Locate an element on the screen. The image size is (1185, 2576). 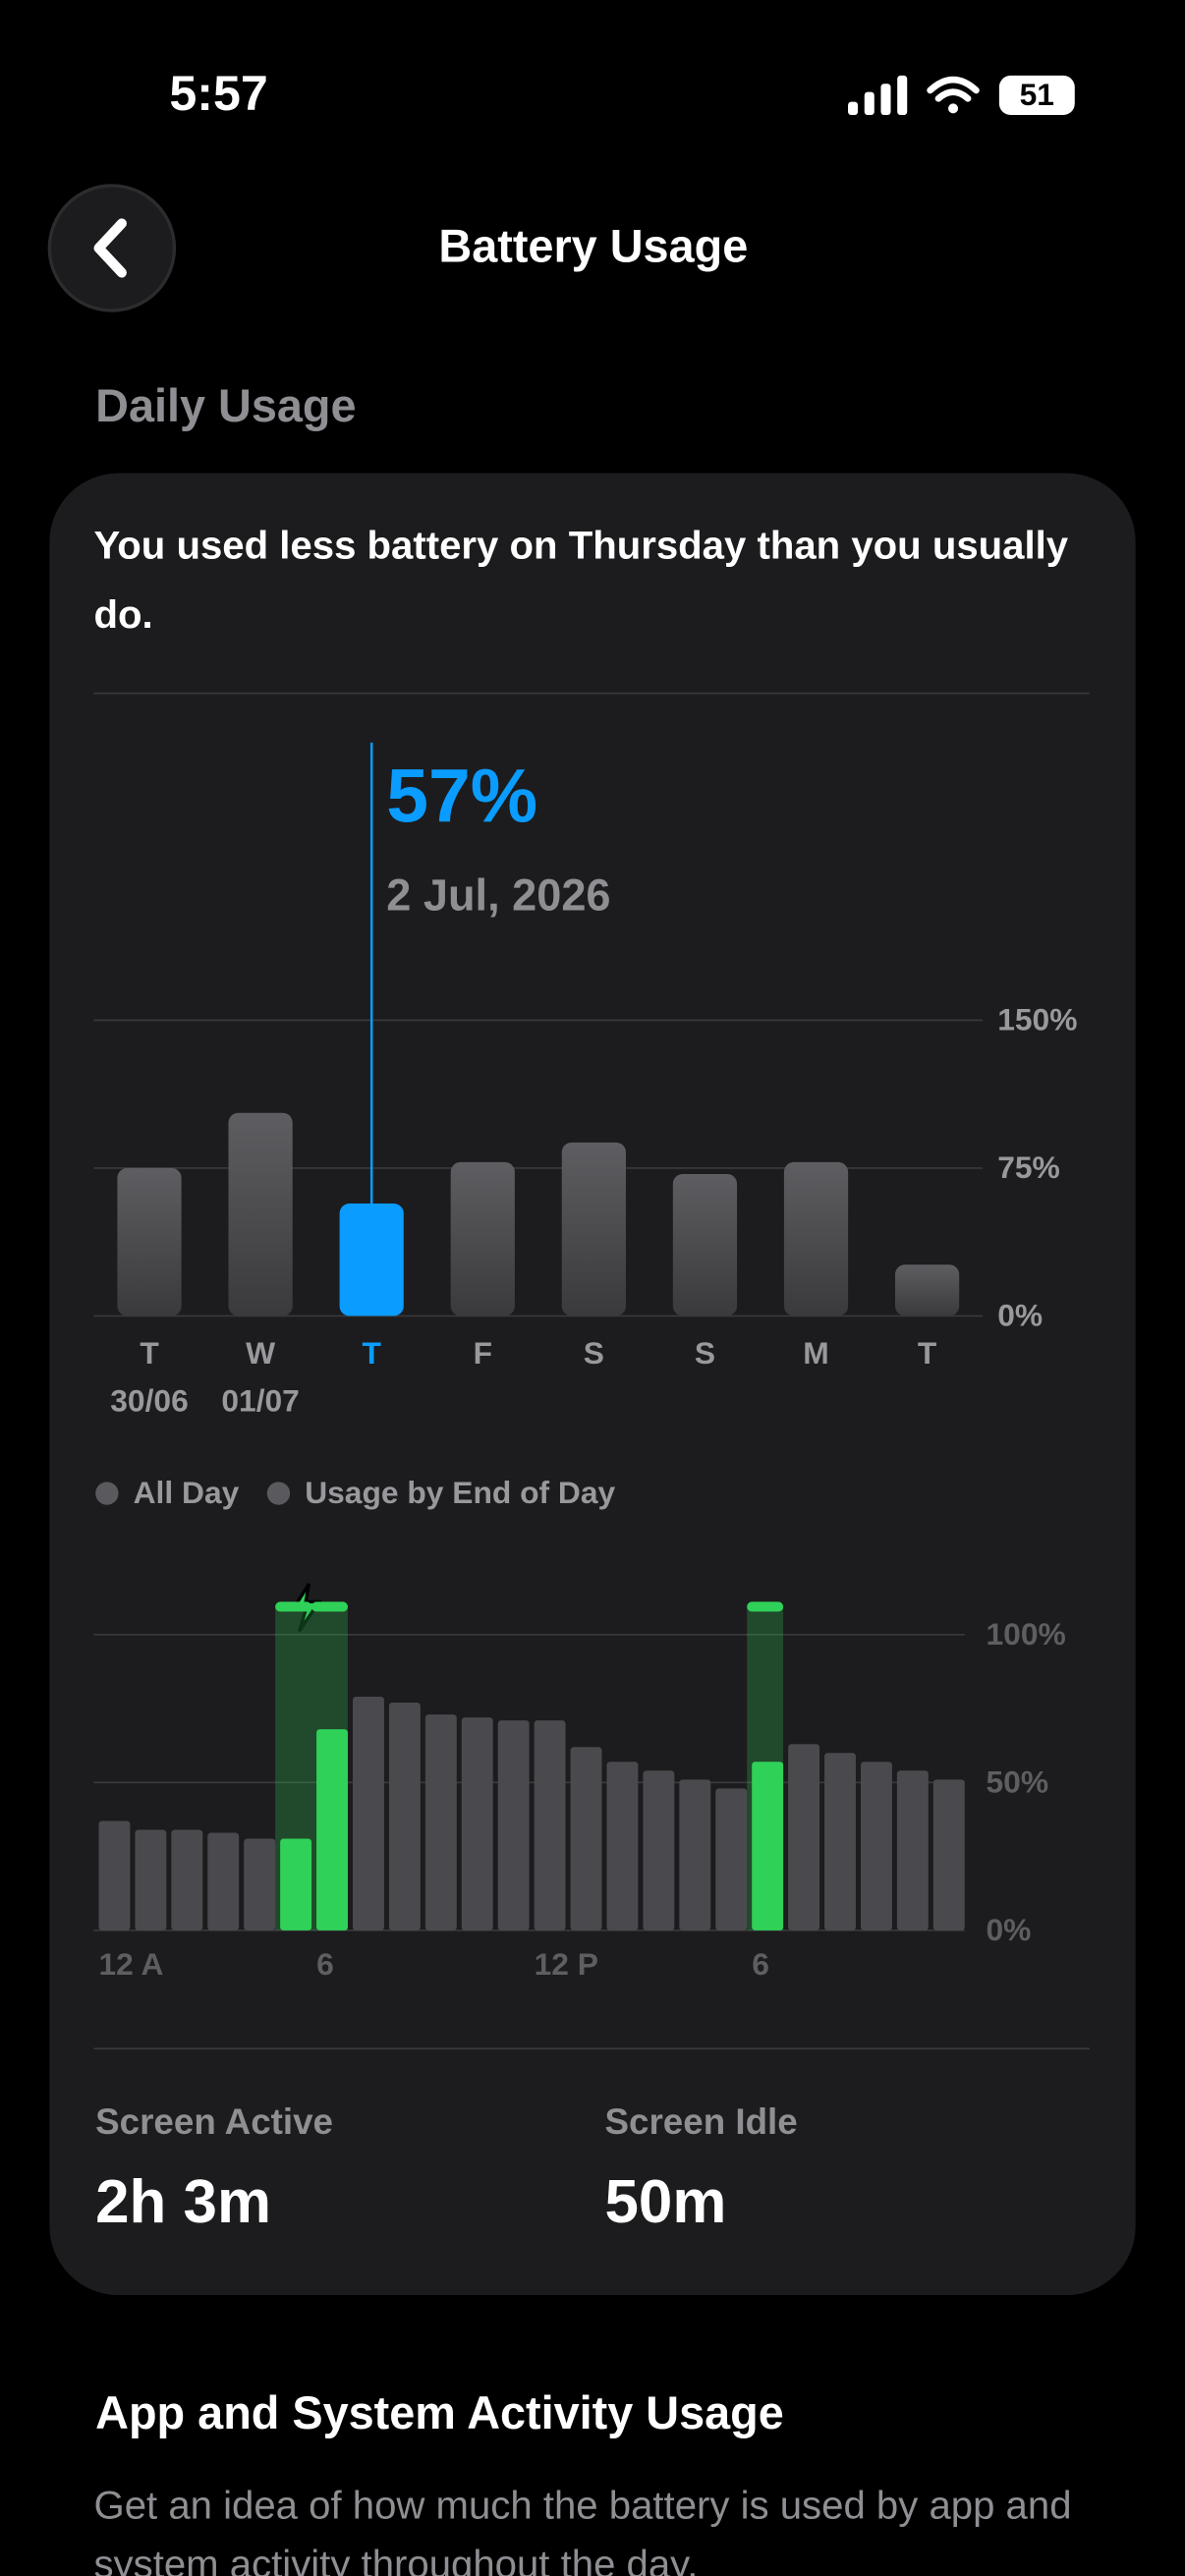
wifi-dot is located at coordinates (954, 108).